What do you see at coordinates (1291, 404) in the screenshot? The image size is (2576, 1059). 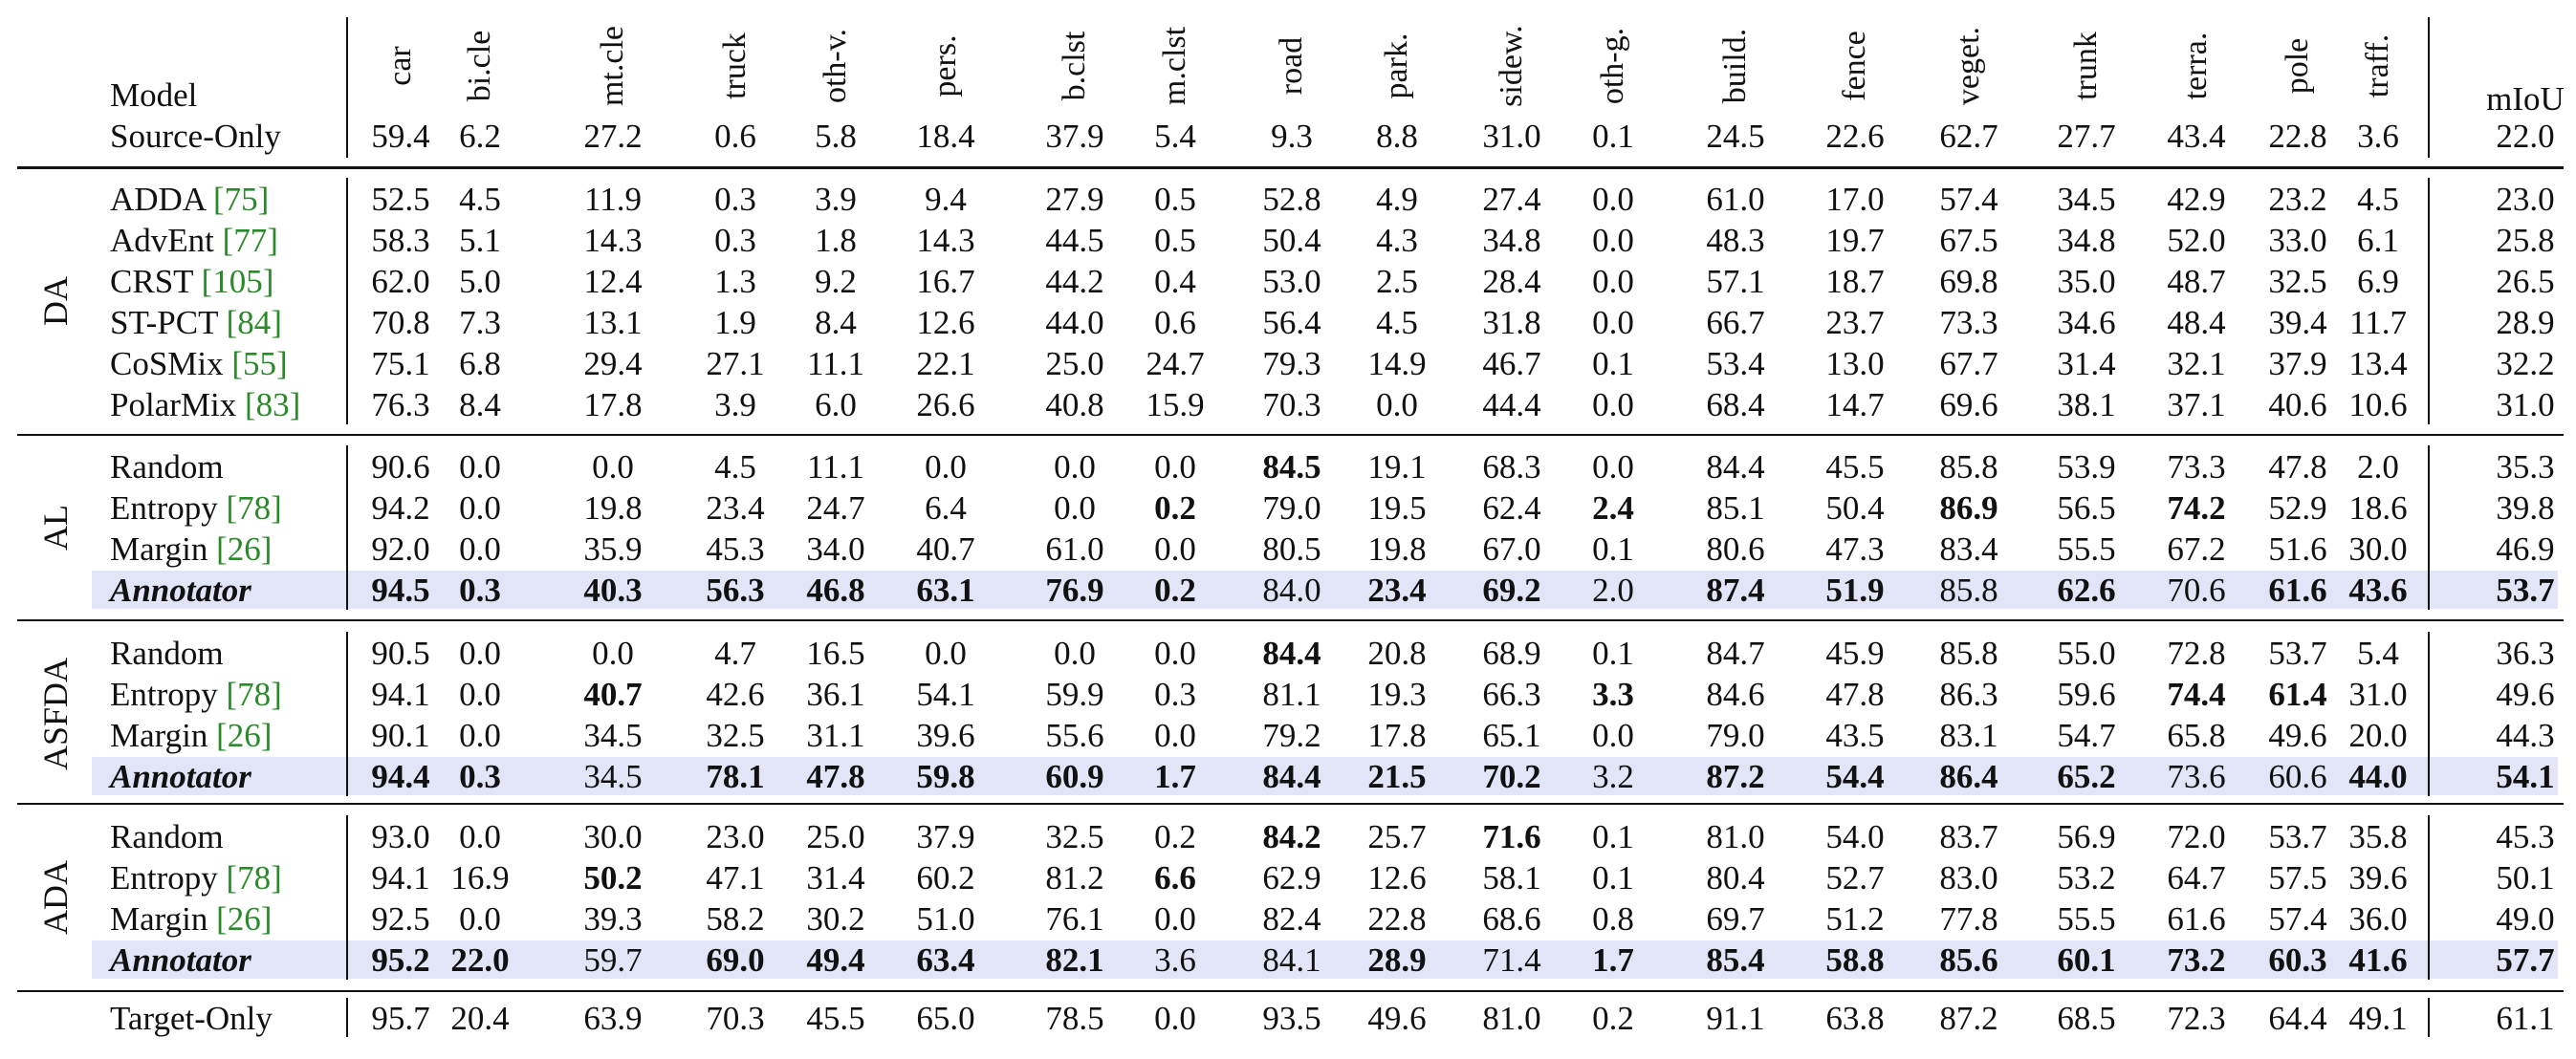 I see `group-da-row-5-cell-8: 70.3` at bounding box center [1291, 404].